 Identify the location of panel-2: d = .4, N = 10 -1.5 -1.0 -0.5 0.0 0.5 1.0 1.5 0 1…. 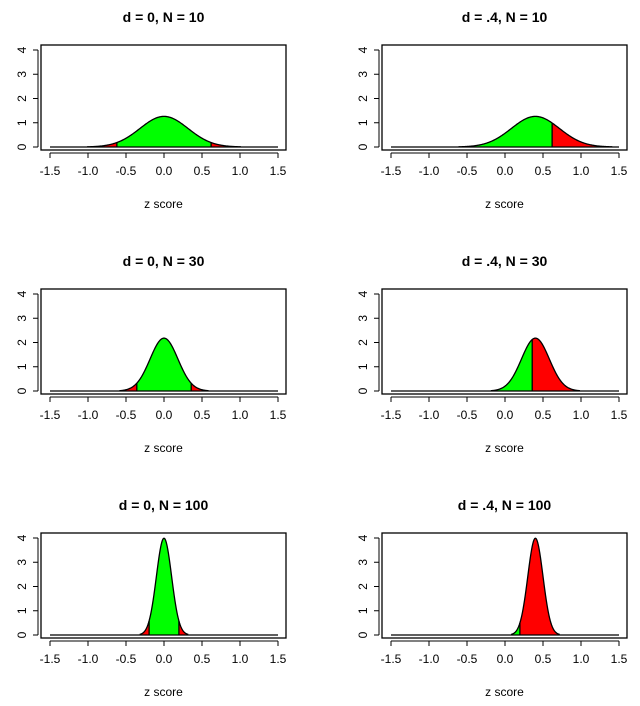
(492, 110).